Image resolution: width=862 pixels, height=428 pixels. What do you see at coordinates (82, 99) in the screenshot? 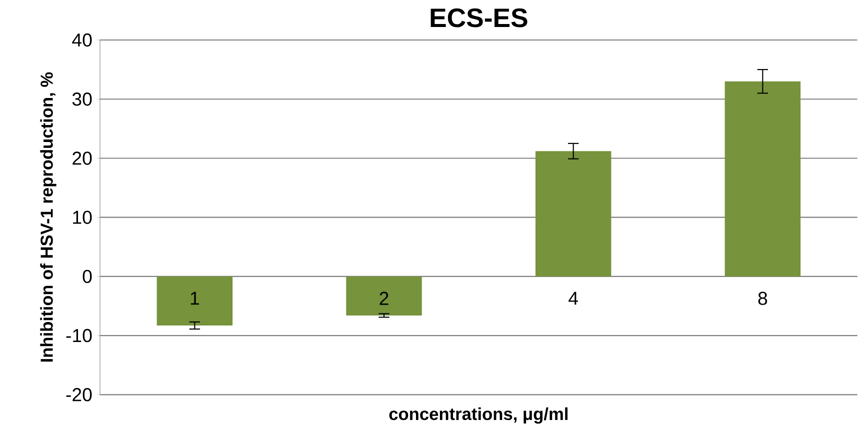
I see `y-tick-label: 30` at bounding box center [82, 99].